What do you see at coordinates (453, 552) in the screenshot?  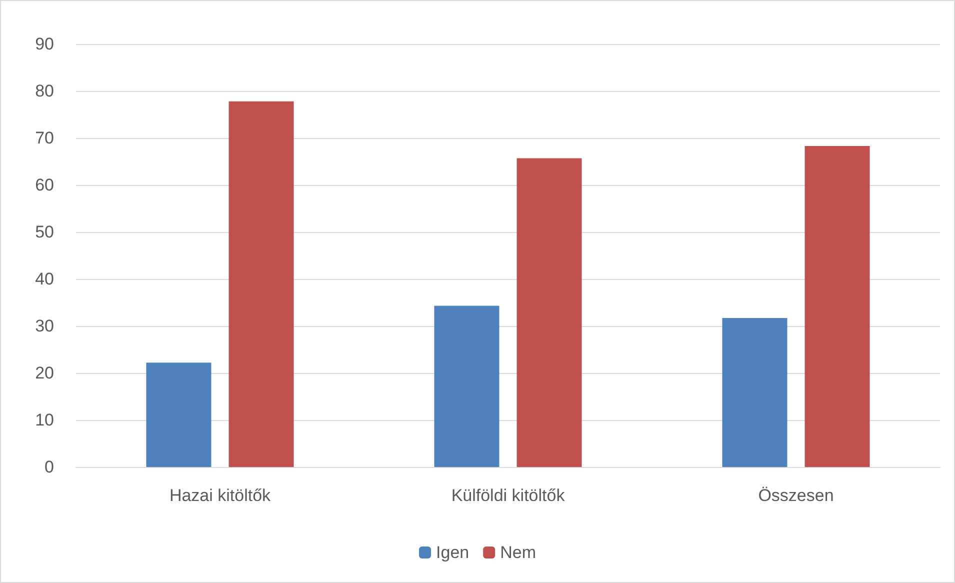 I see `legend-label: Igen` at bounding box center [453, 552].